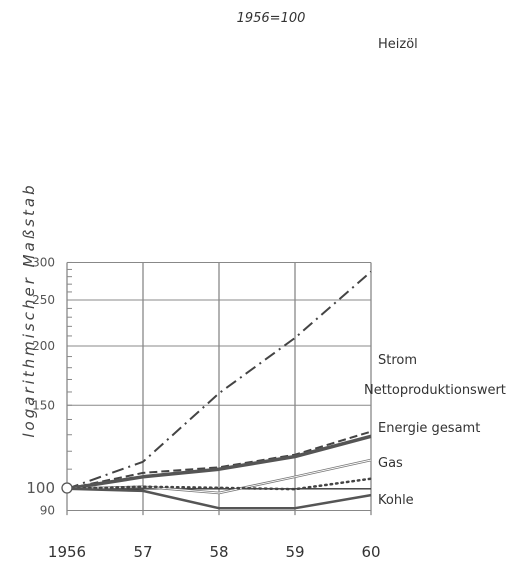  What do you see at coordinates (429, 428) in the screenshot?
I see `series-label-energie-gesamt: Energie gesamt` at bounding box center [429, 428].